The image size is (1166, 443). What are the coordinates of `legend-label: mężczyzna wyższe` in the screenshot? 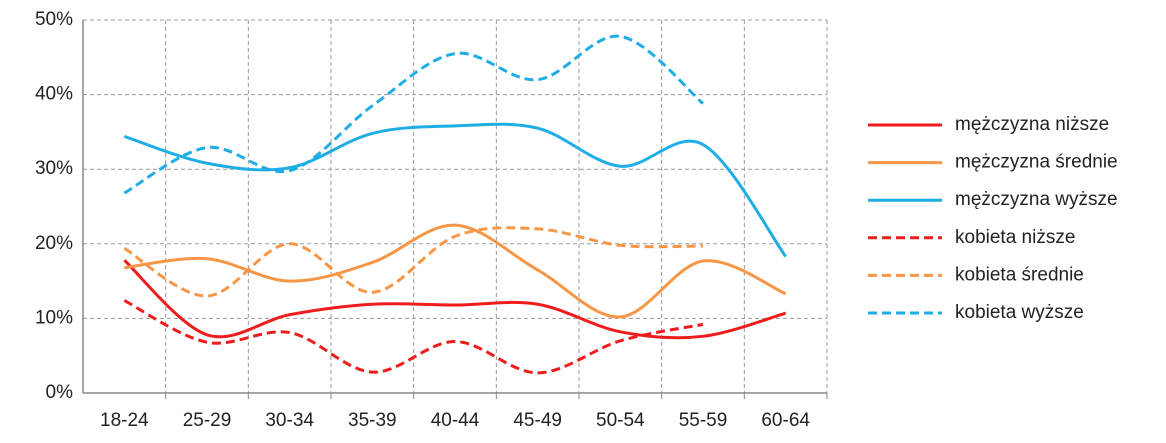 It's located at (1036, 199).